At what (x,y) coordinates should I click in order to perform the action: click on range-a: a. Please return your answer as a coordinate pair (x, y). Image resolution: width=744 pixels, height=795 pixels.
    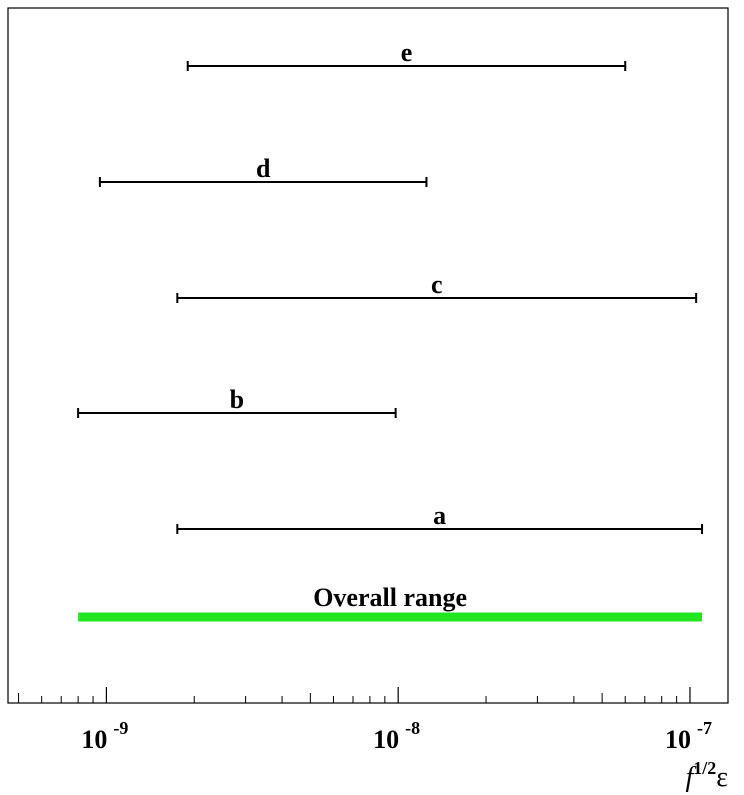
    Looking at the image, I should click on (440, 517).